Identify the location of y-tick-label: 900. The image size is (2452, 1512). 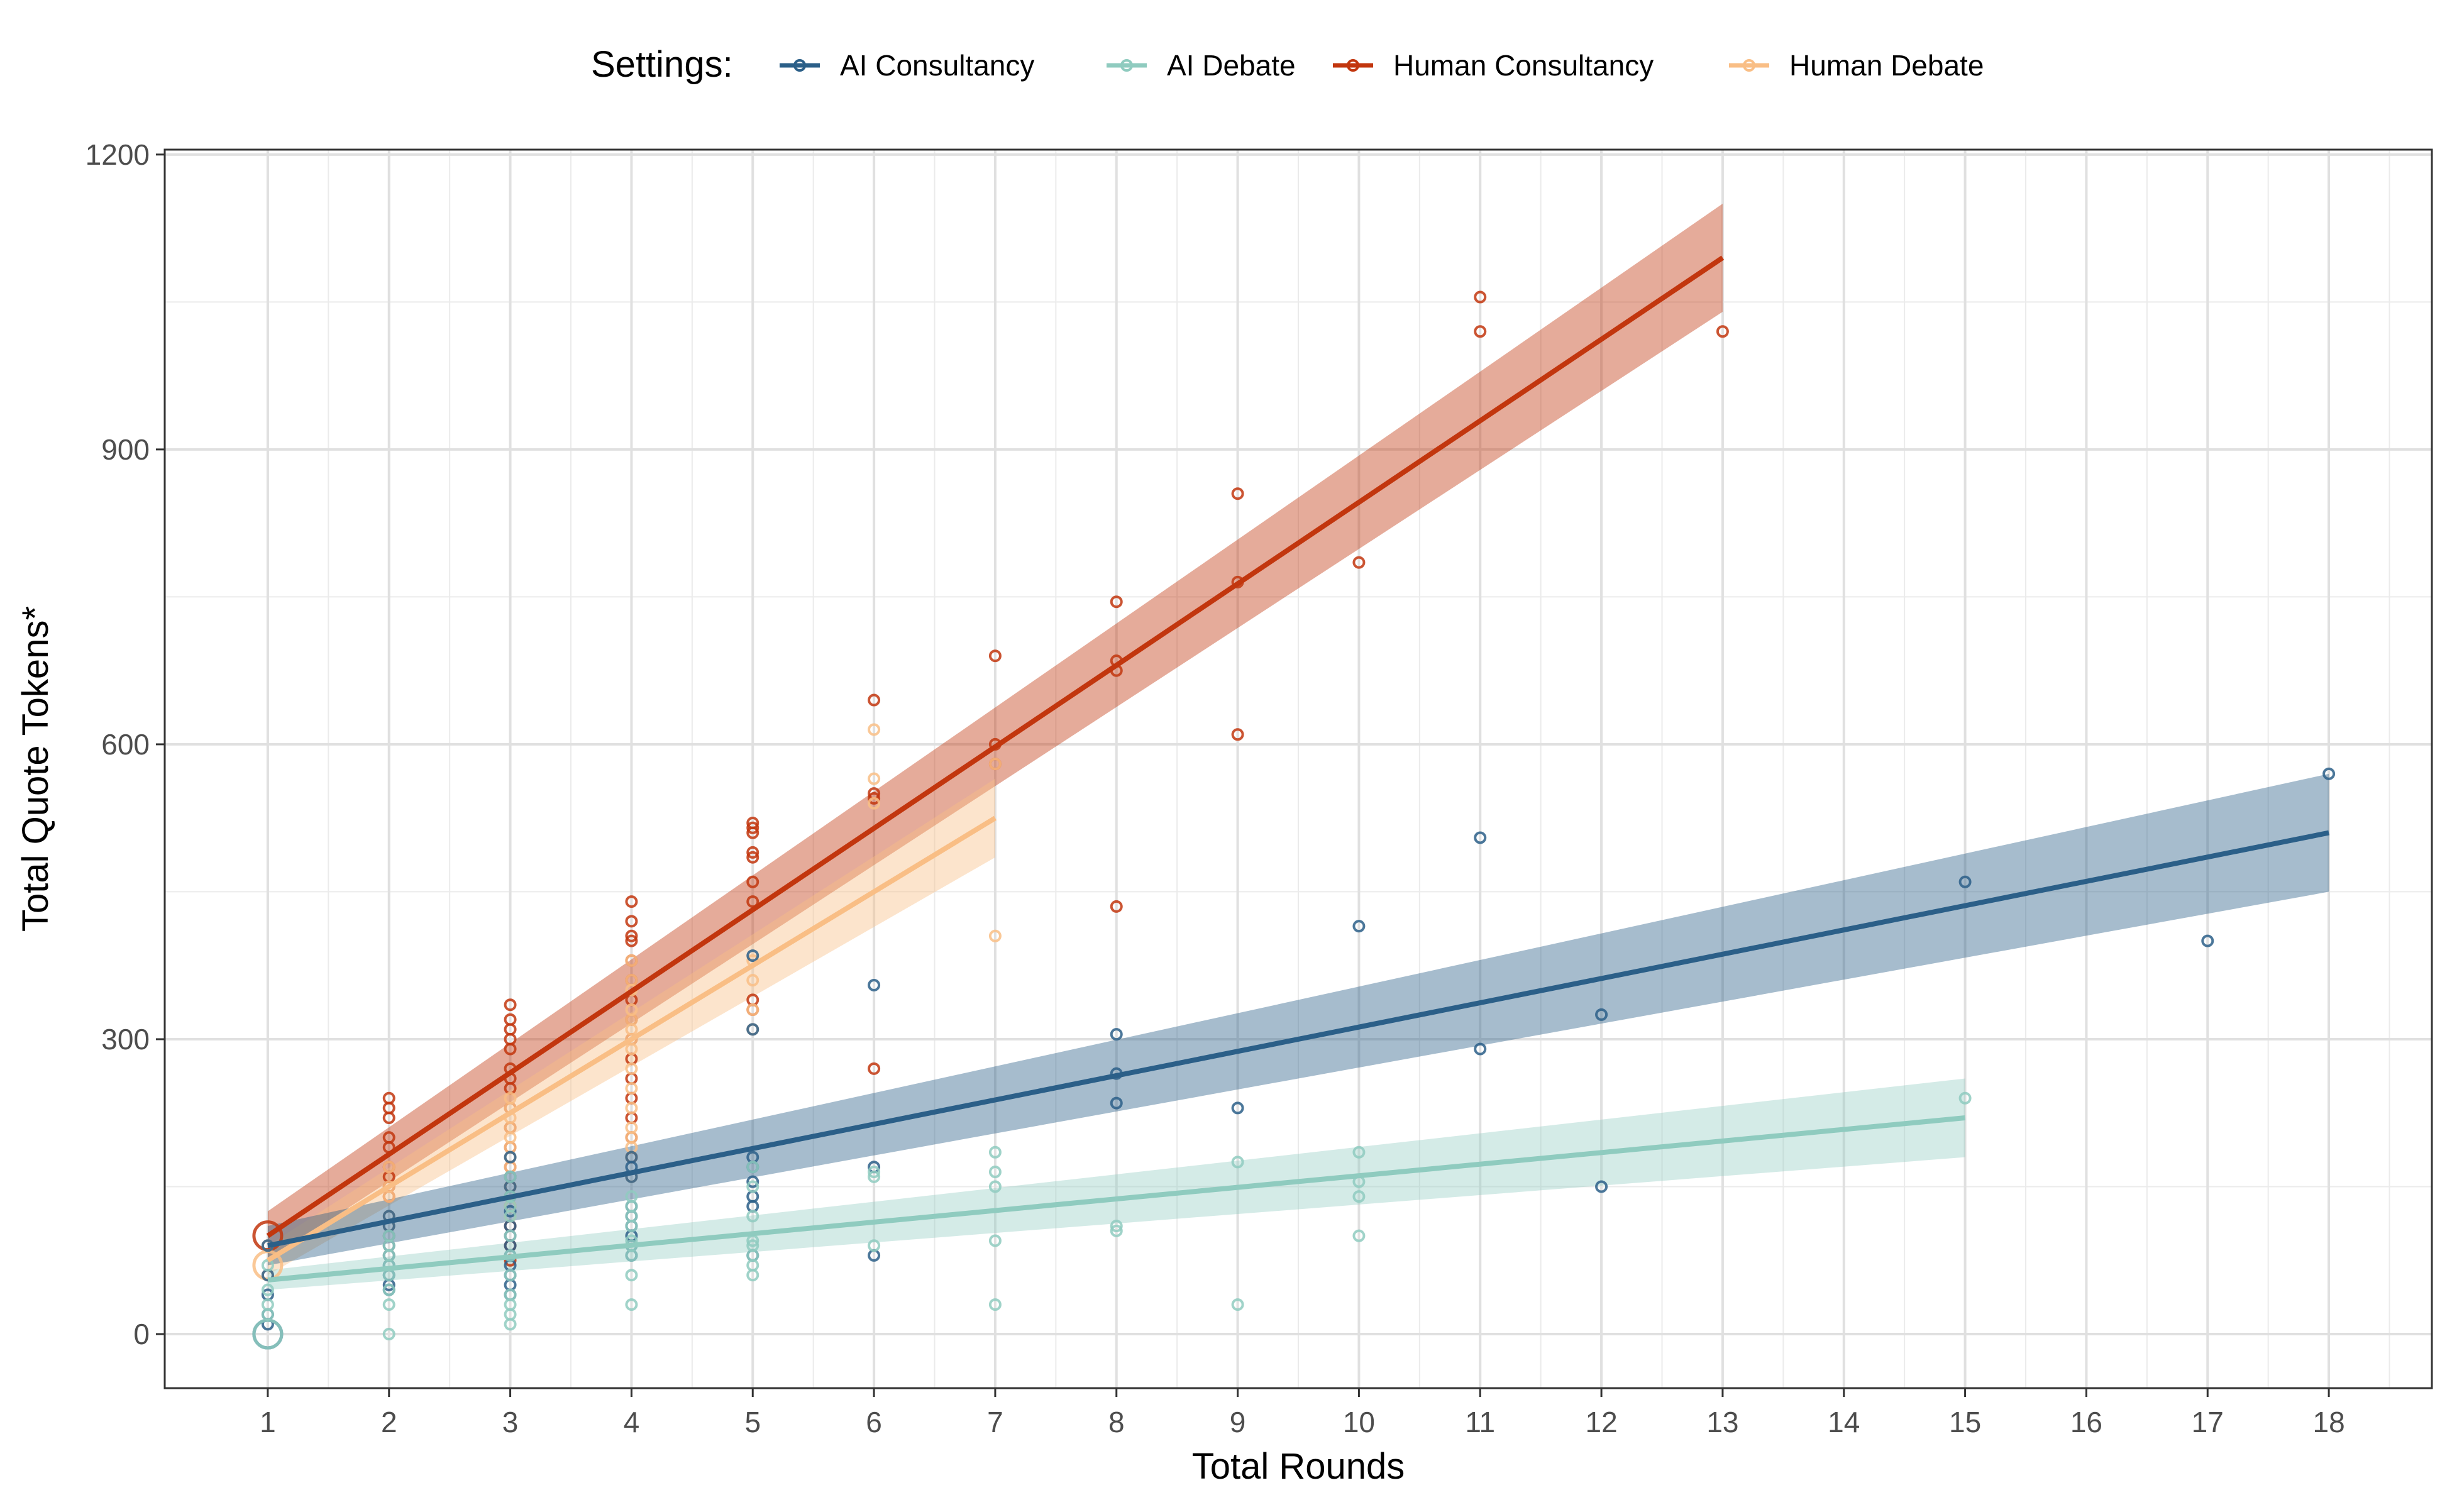
(125, 449).